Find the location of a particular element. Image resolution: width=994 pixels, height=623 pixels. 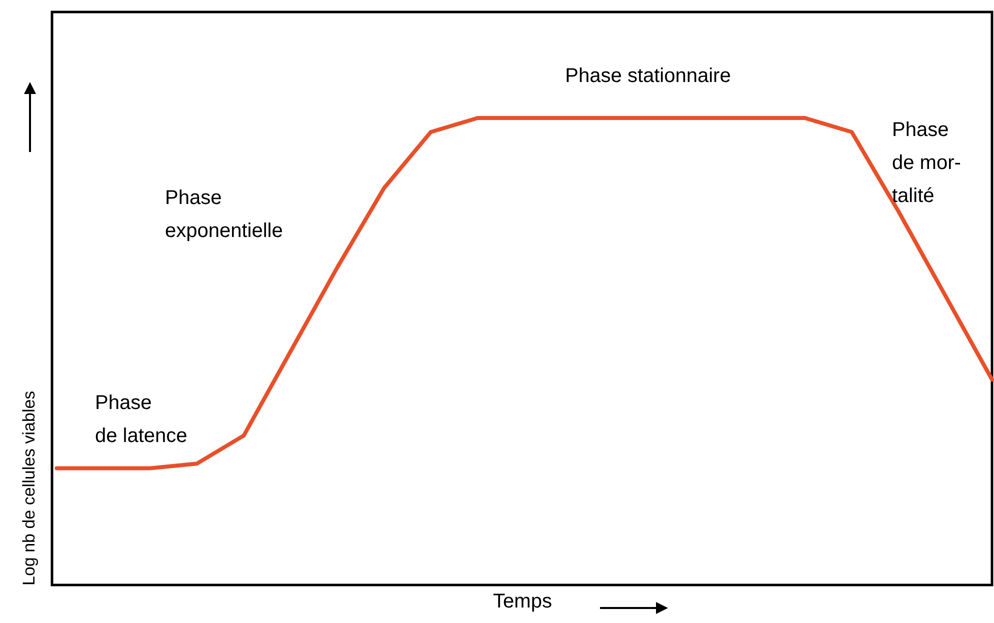

annotation: Phase exponentielle is located at coordinates (224, 214).